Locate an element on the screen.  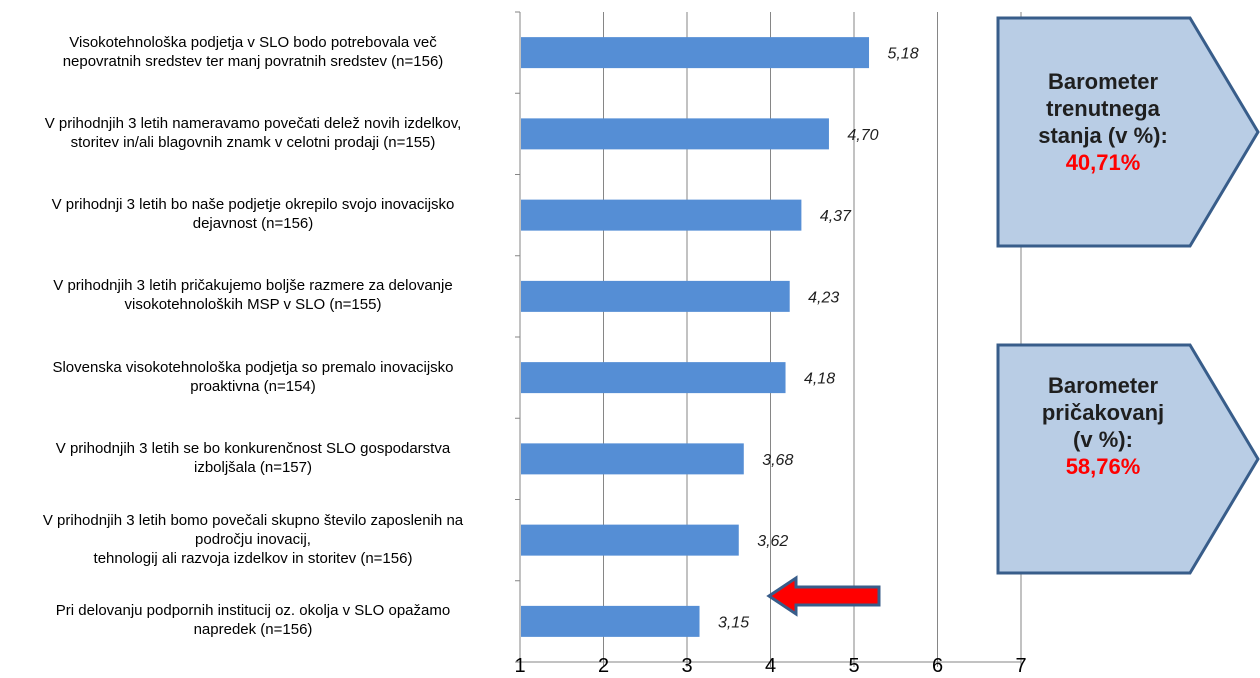
x-tick-label-1: 1 is located at coordinates (519, 666).